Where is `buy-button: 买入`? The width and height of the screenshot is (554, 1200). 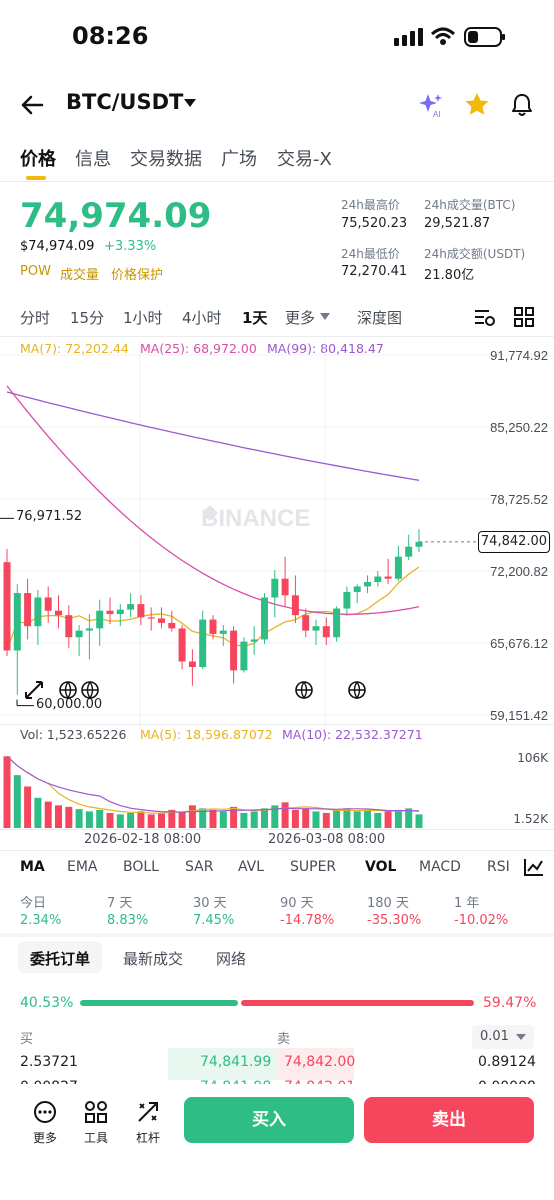
buy-button: 买入 is located at coordinates (269, 1120).